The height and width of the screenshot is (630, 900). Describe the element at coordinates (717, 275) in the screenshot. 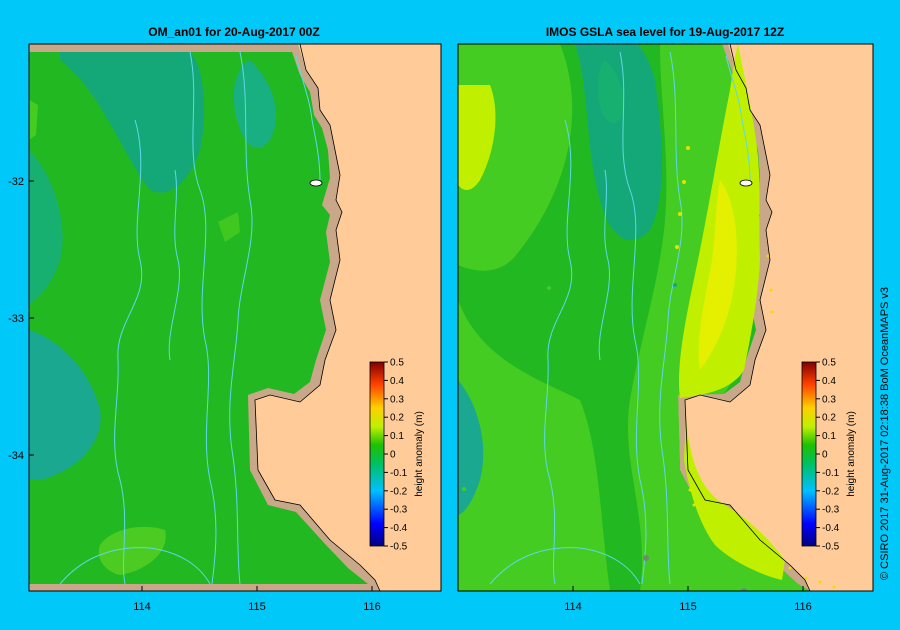

I see `right-yellow-region` at that location.